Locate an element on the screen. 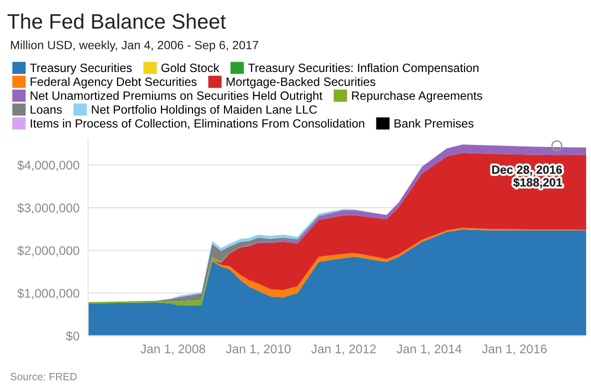  legend-label: Repurchase Agreements is located at coordinates (417, 96).